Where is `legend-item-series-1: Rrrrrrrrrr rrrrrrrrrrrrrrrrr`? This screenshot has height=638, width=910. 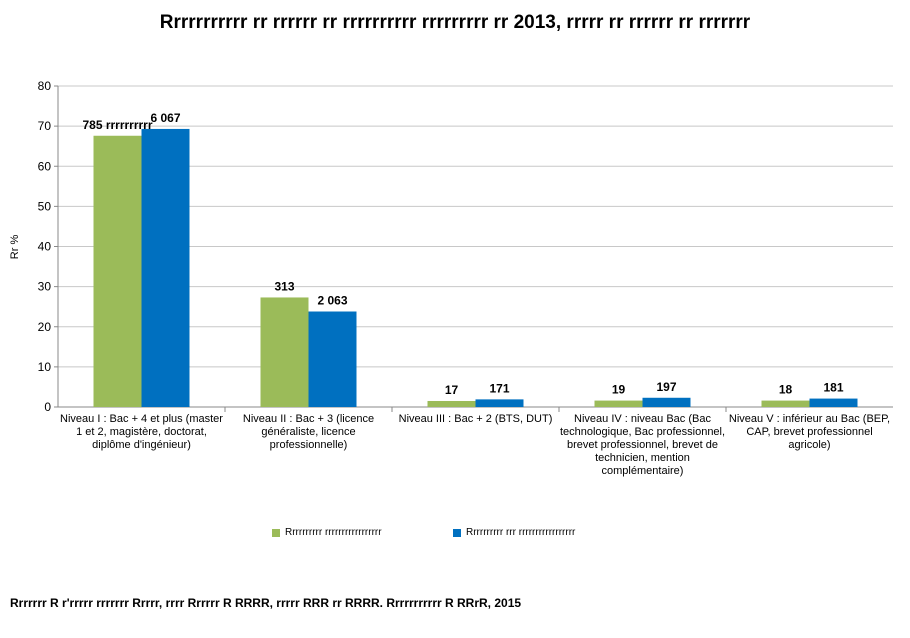
legend-item-series-1: Rrrrrrrrrr rrrrrrrrrrrrrrrrr is located at coordinates (327, 532).